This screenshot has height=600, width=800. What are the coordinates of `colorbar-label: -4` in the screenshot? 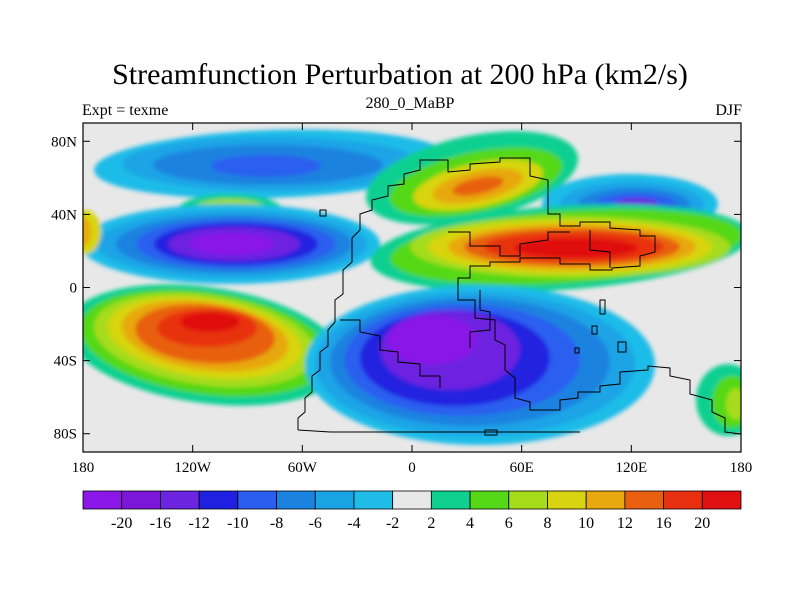 It's located at (353, 523).